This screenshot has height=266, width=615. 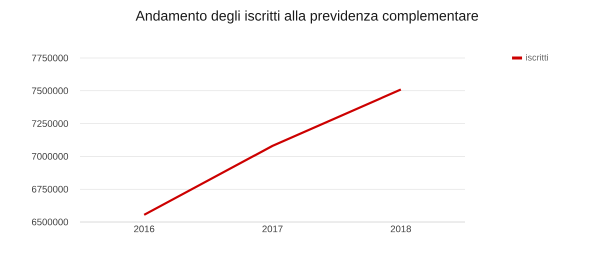 I want to click on y-tick-label: 7000000, so click(x=50, y=156).